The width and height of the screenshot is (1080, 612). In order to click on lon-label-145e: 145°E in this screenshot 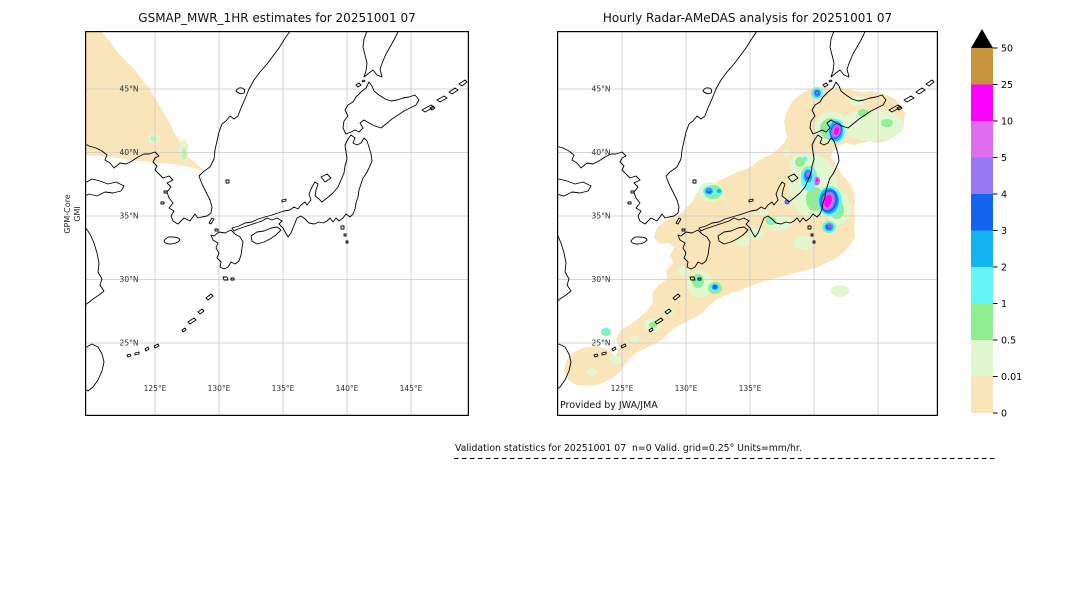, I will do `click(411, 388)`.